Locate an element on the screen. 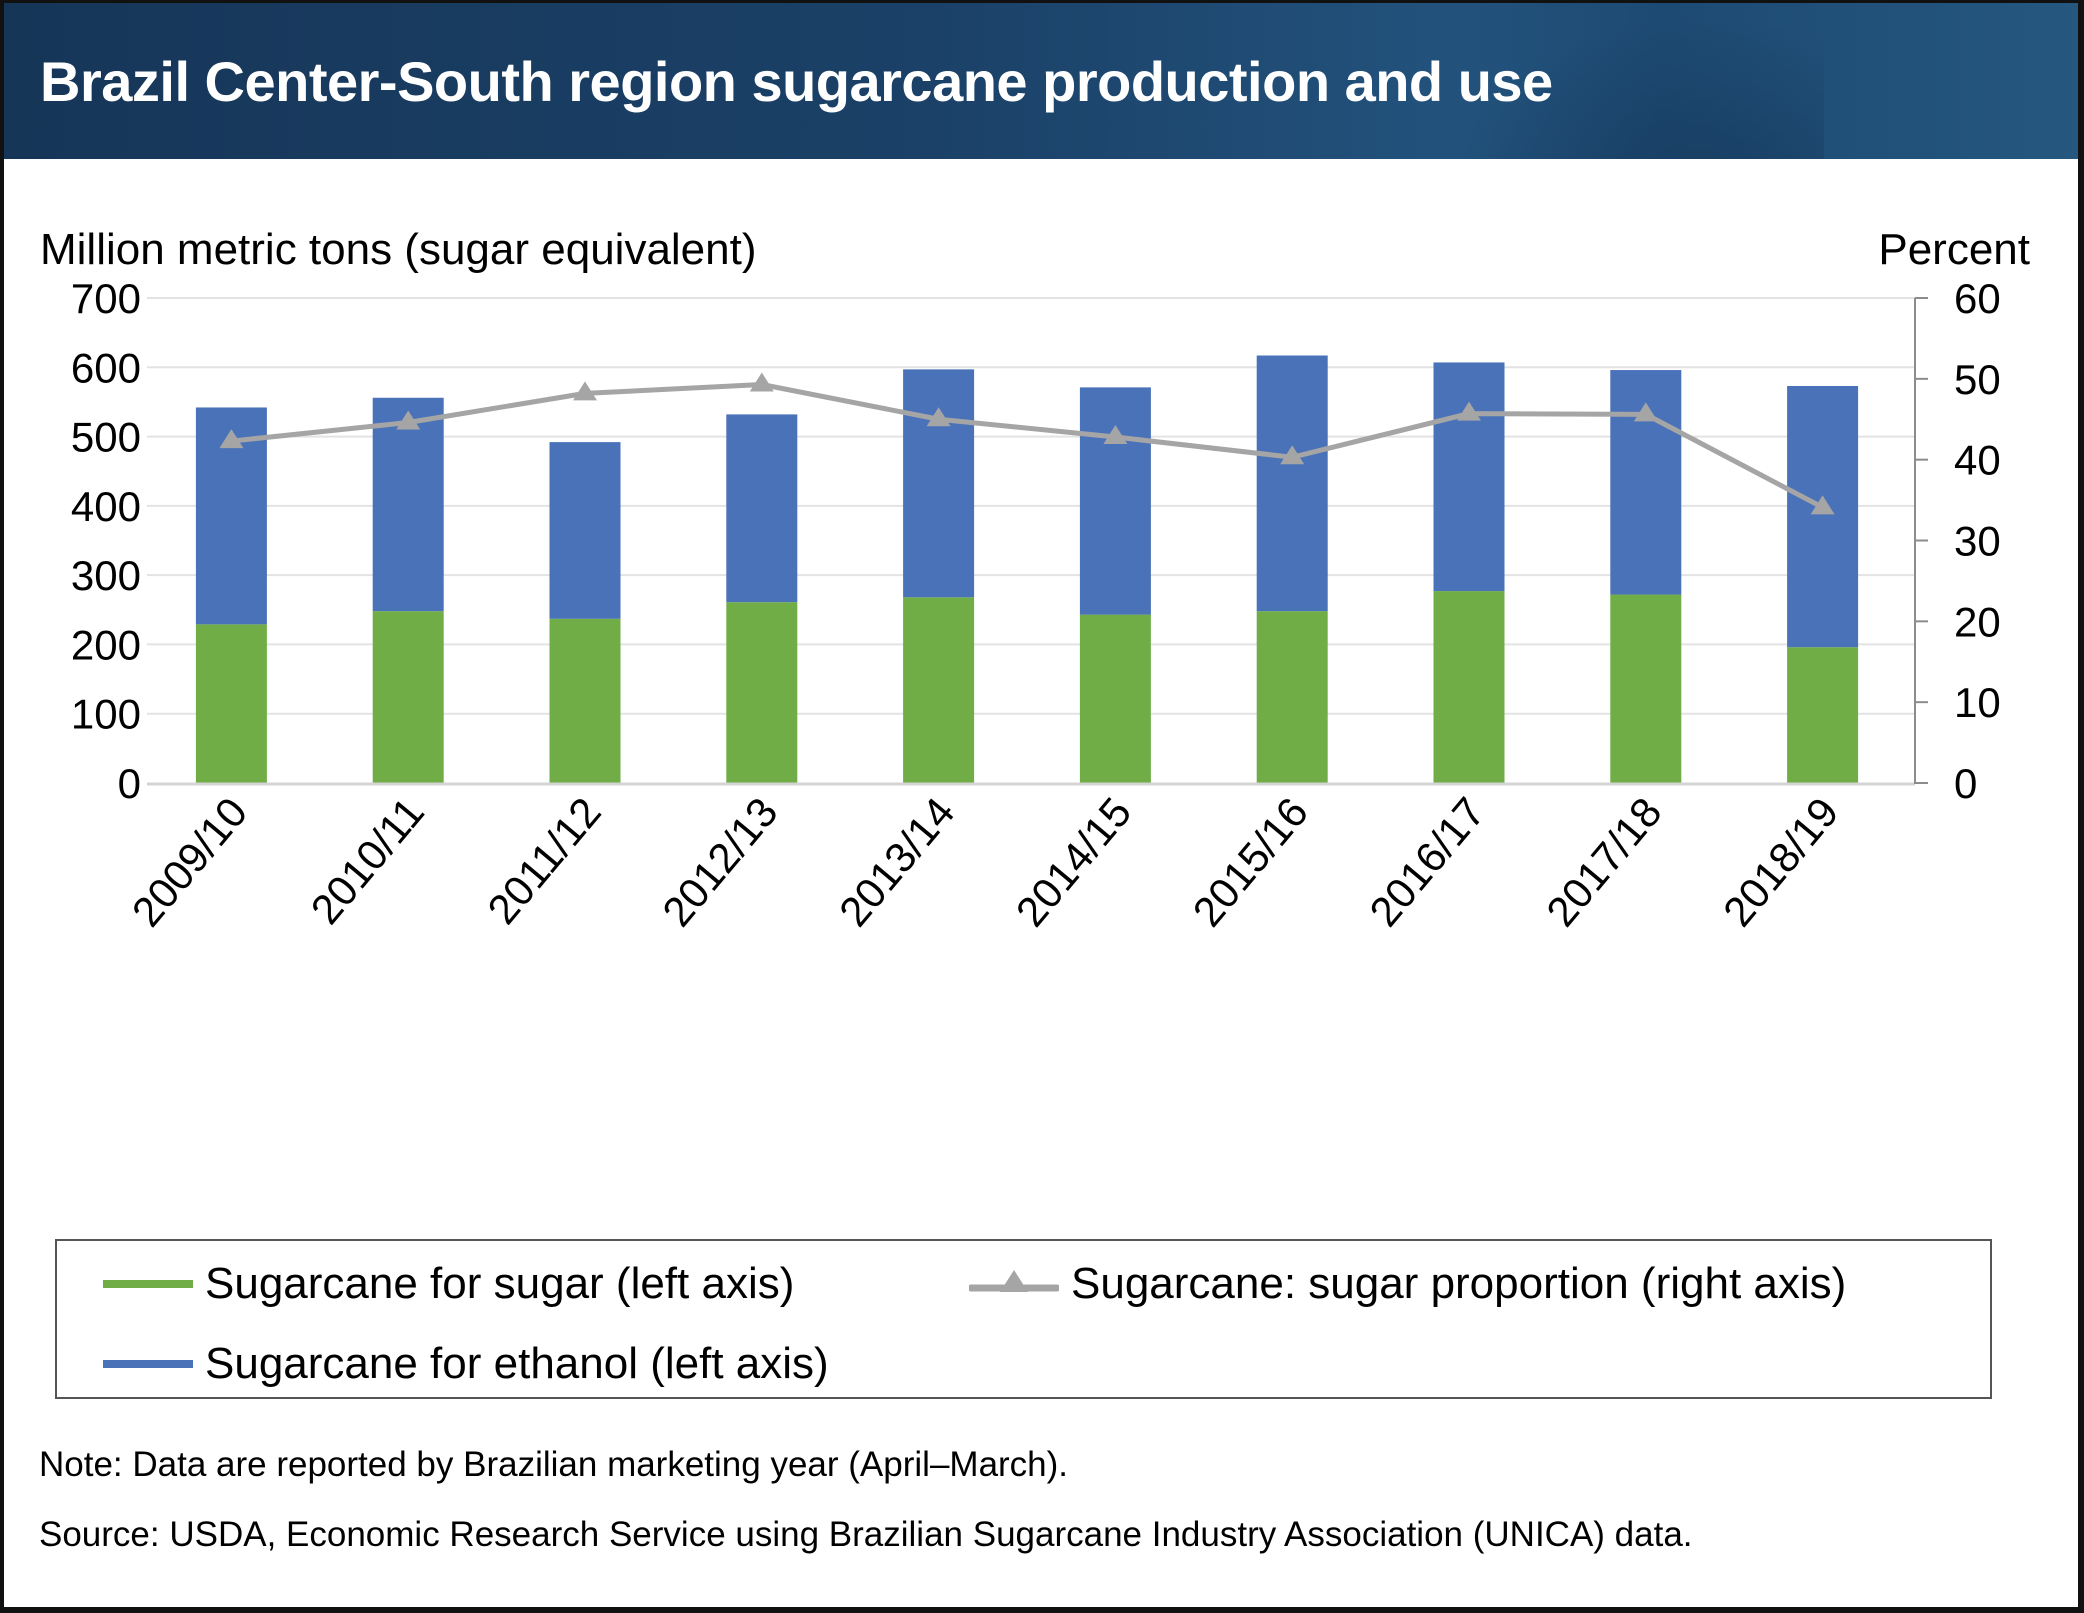 Image resolution: width=2084 pixels, height=1613 pixels. right-tick-label: 50 is located at coordinates (1977, 379).